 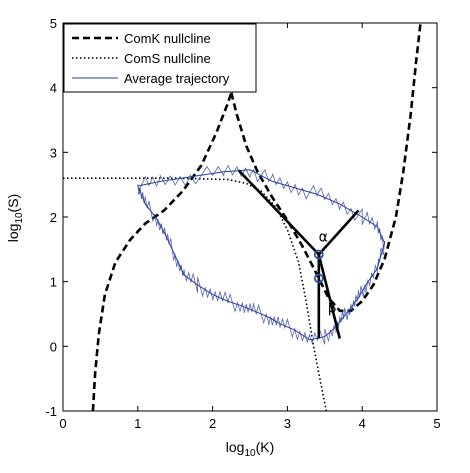 What do you see at coordinates (51, 411) in the screenshot?
I see `y-tick-label: -1` at bounding box center [51, 411].